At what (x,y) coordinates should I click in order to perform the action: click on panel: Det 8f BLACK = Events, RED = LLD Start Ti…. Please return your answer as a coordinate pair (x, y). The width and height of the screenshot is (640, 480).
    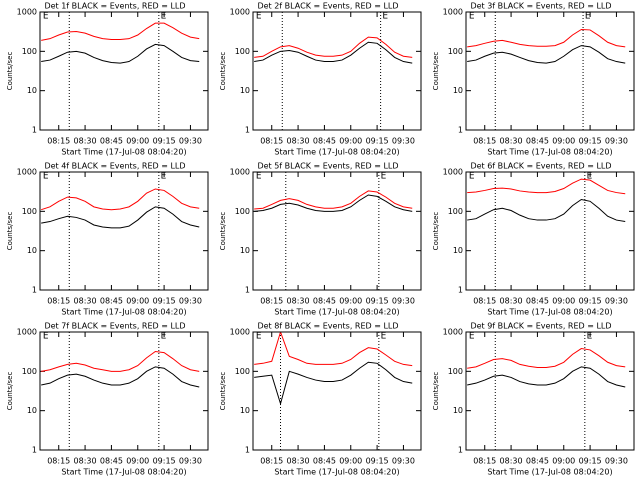
    Looking at the image, I should click on (320, 399).